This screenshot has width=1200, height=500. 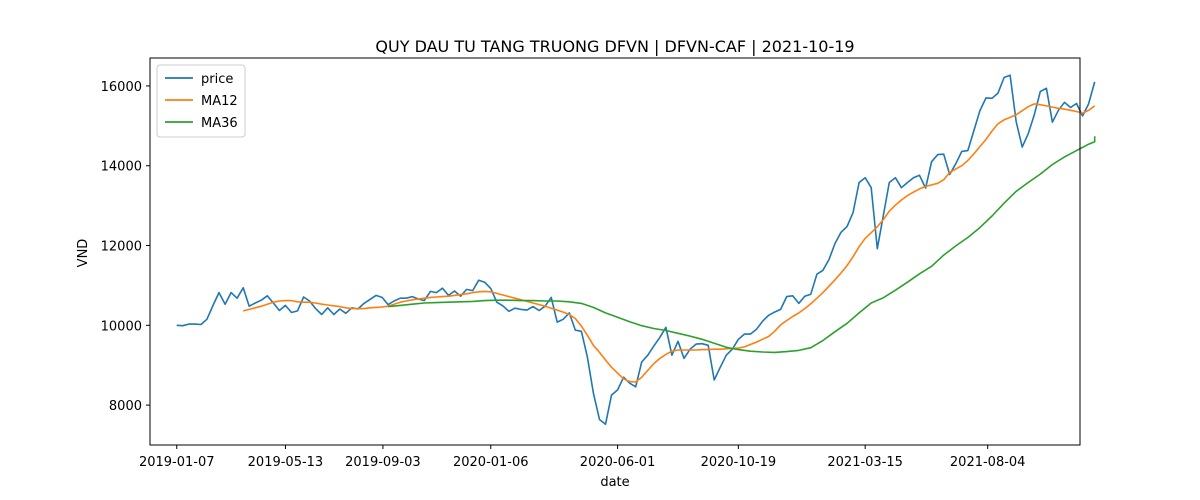 I want to click on y-tick-label: 8000, so click(x=125, y=406).